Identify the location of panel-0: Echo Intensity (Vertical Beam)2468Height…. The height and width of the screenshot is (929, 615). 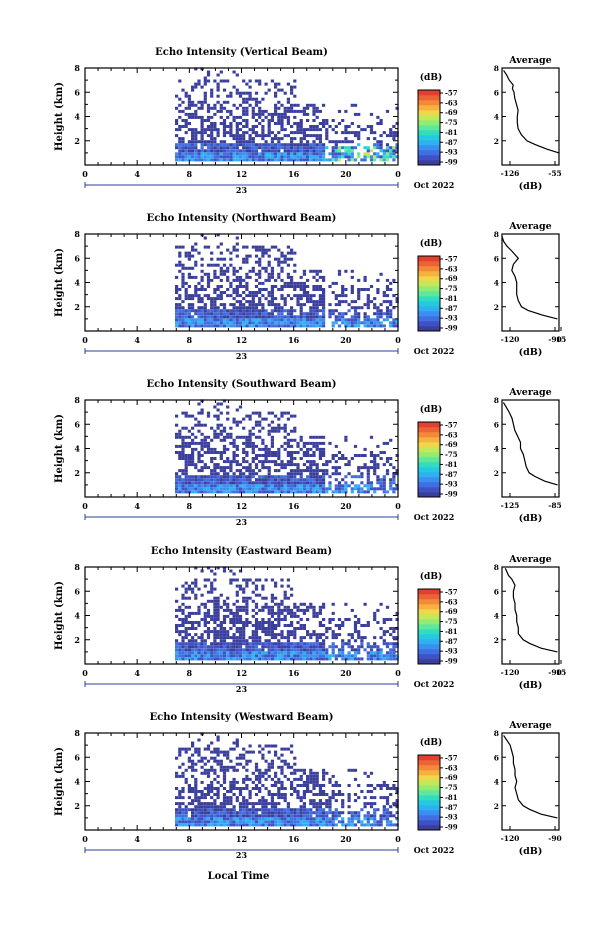
(308, 121).